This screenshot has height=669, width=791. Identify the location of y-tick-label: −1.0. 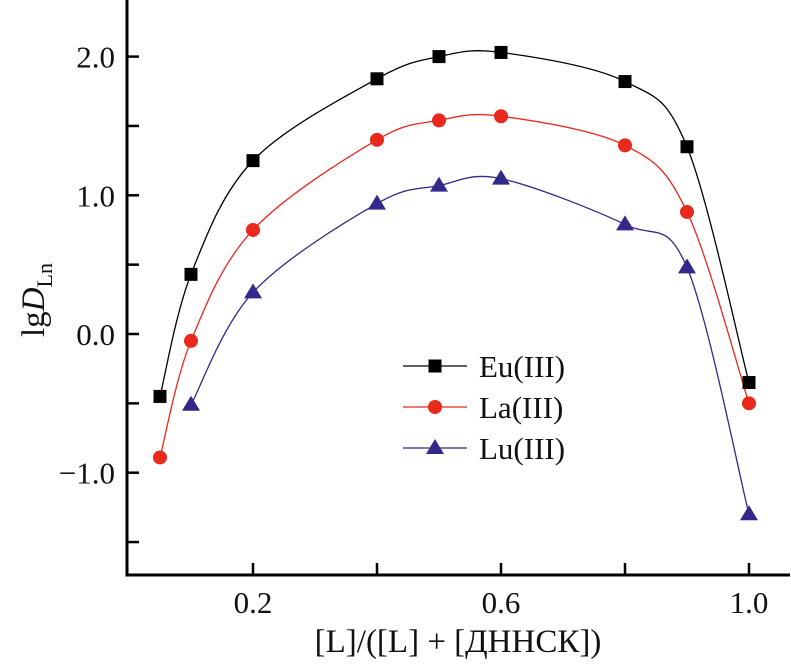
(87, 473).